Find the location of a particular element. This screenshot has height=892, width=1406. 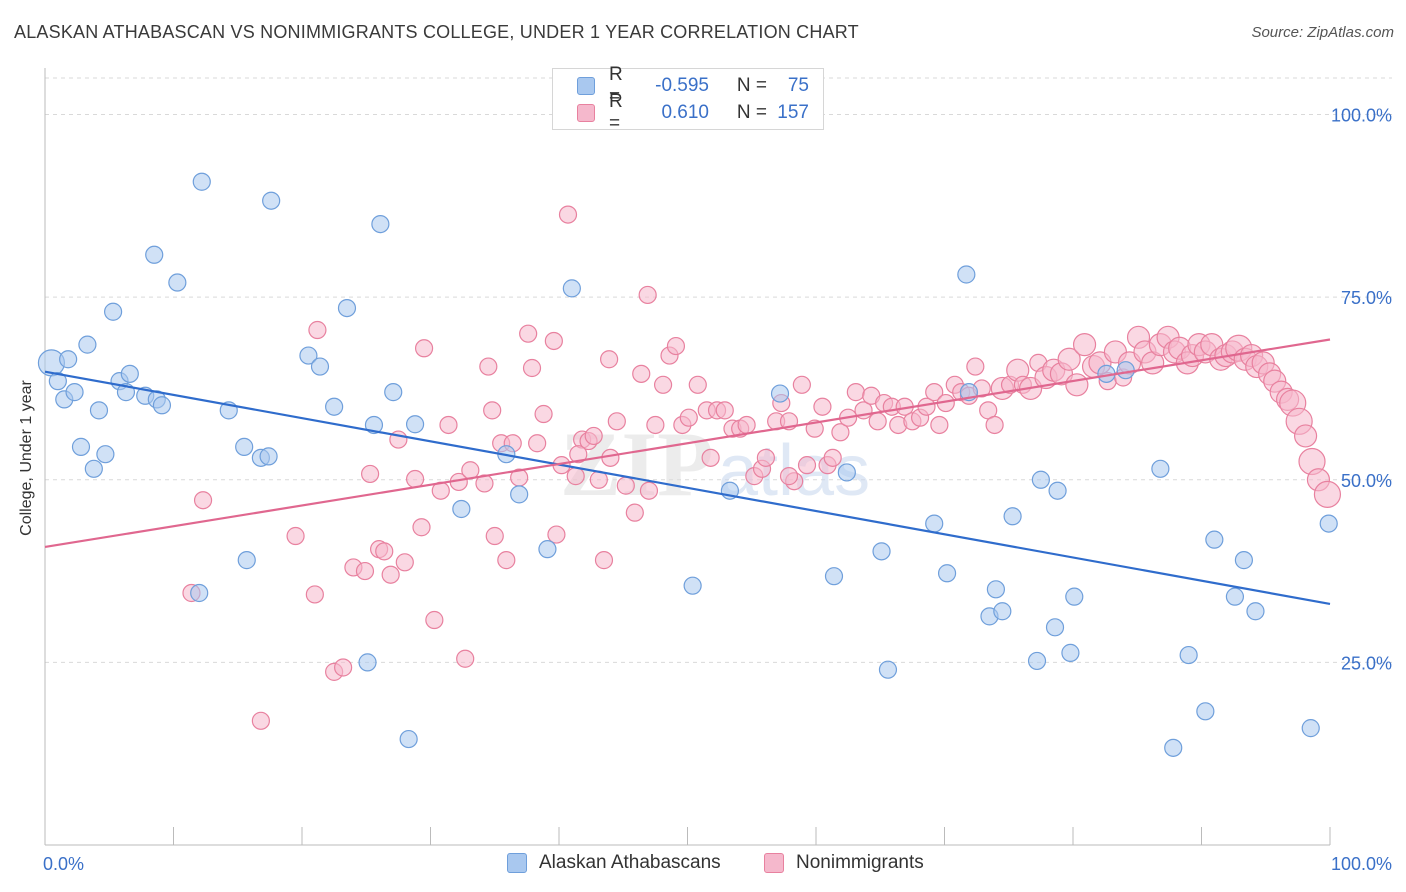

x-tick-label: 100.0% is located at coordinates (1361, 864).